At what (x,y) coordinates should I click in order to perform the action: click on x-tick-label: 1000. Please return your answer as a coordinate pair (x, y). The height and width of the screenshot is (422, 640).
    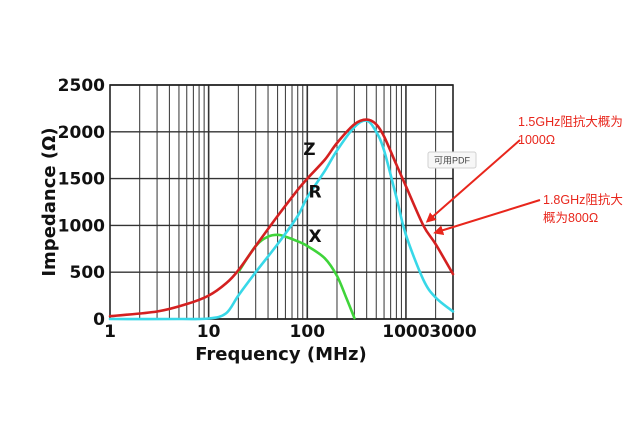
    Looking at the image, I should click on (405, 332).